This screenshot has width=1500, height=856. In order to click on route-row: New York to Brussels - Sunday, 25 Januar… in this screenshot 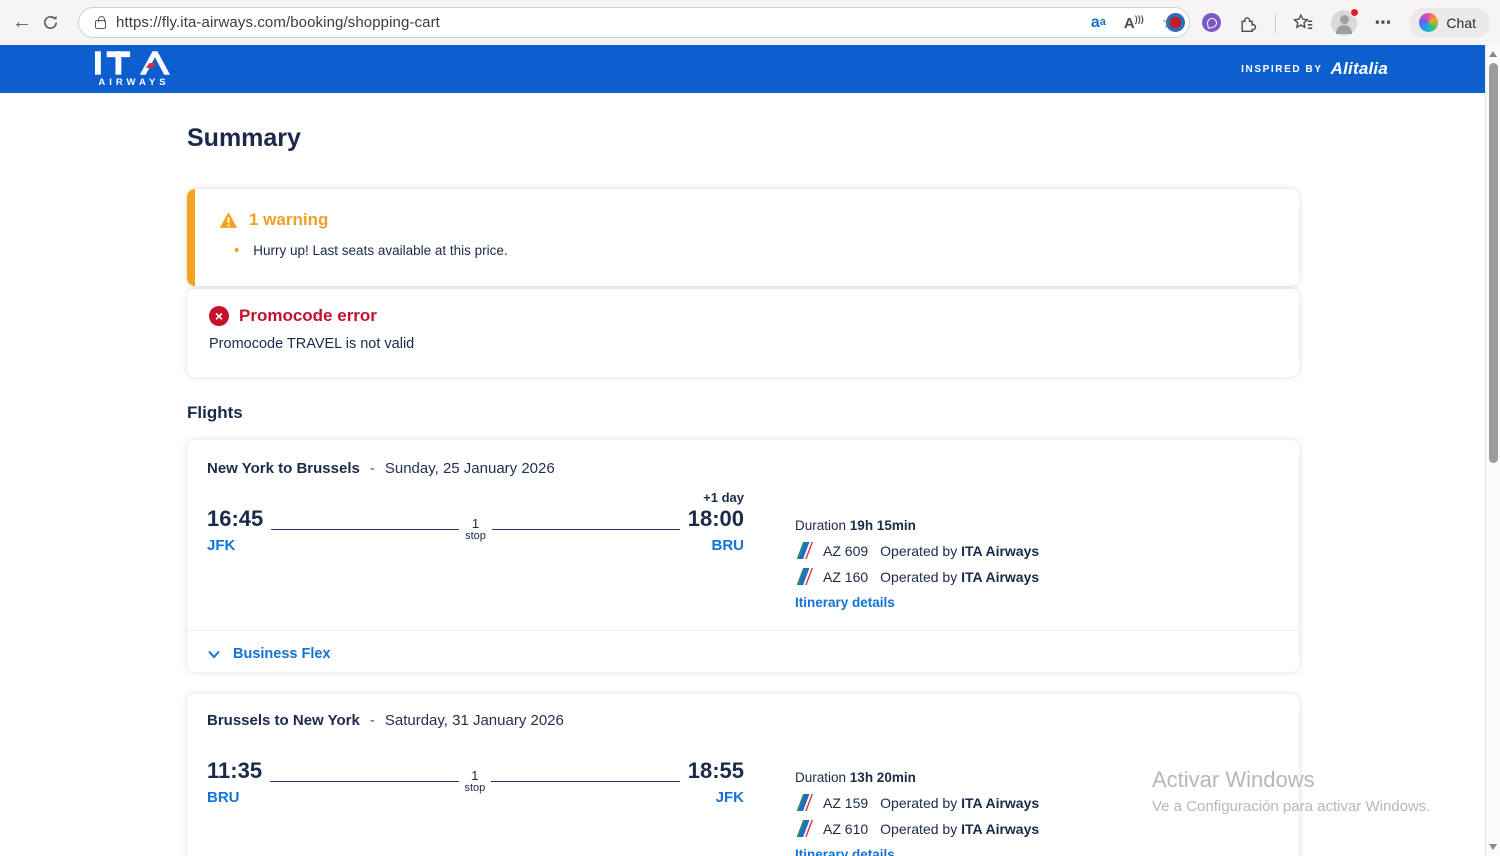, I will do `click(743, 468)`.